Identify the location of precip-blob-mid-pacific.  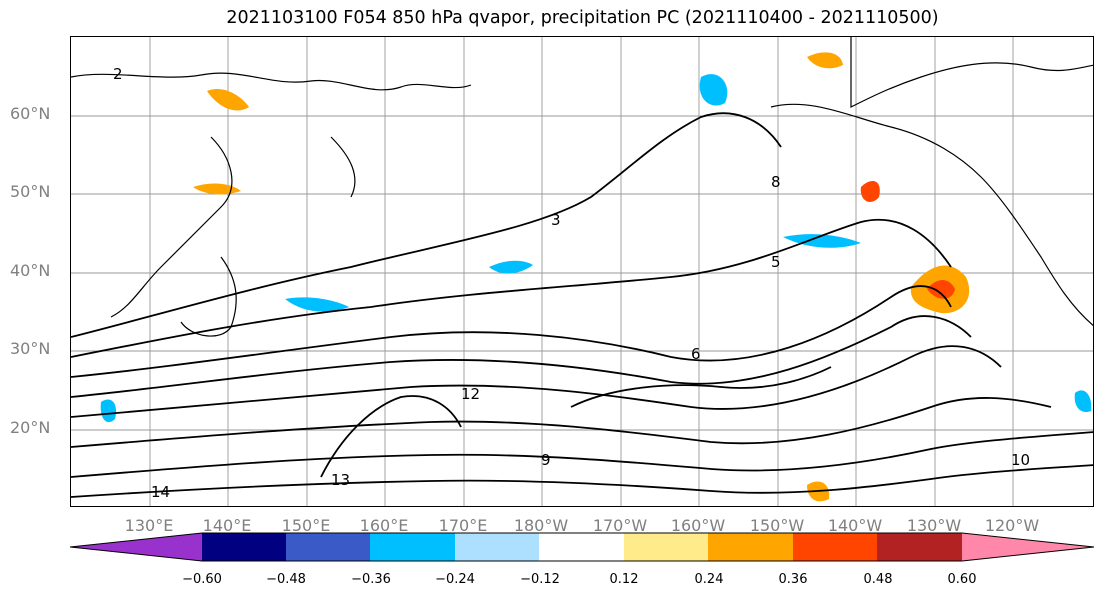
(822, 241).